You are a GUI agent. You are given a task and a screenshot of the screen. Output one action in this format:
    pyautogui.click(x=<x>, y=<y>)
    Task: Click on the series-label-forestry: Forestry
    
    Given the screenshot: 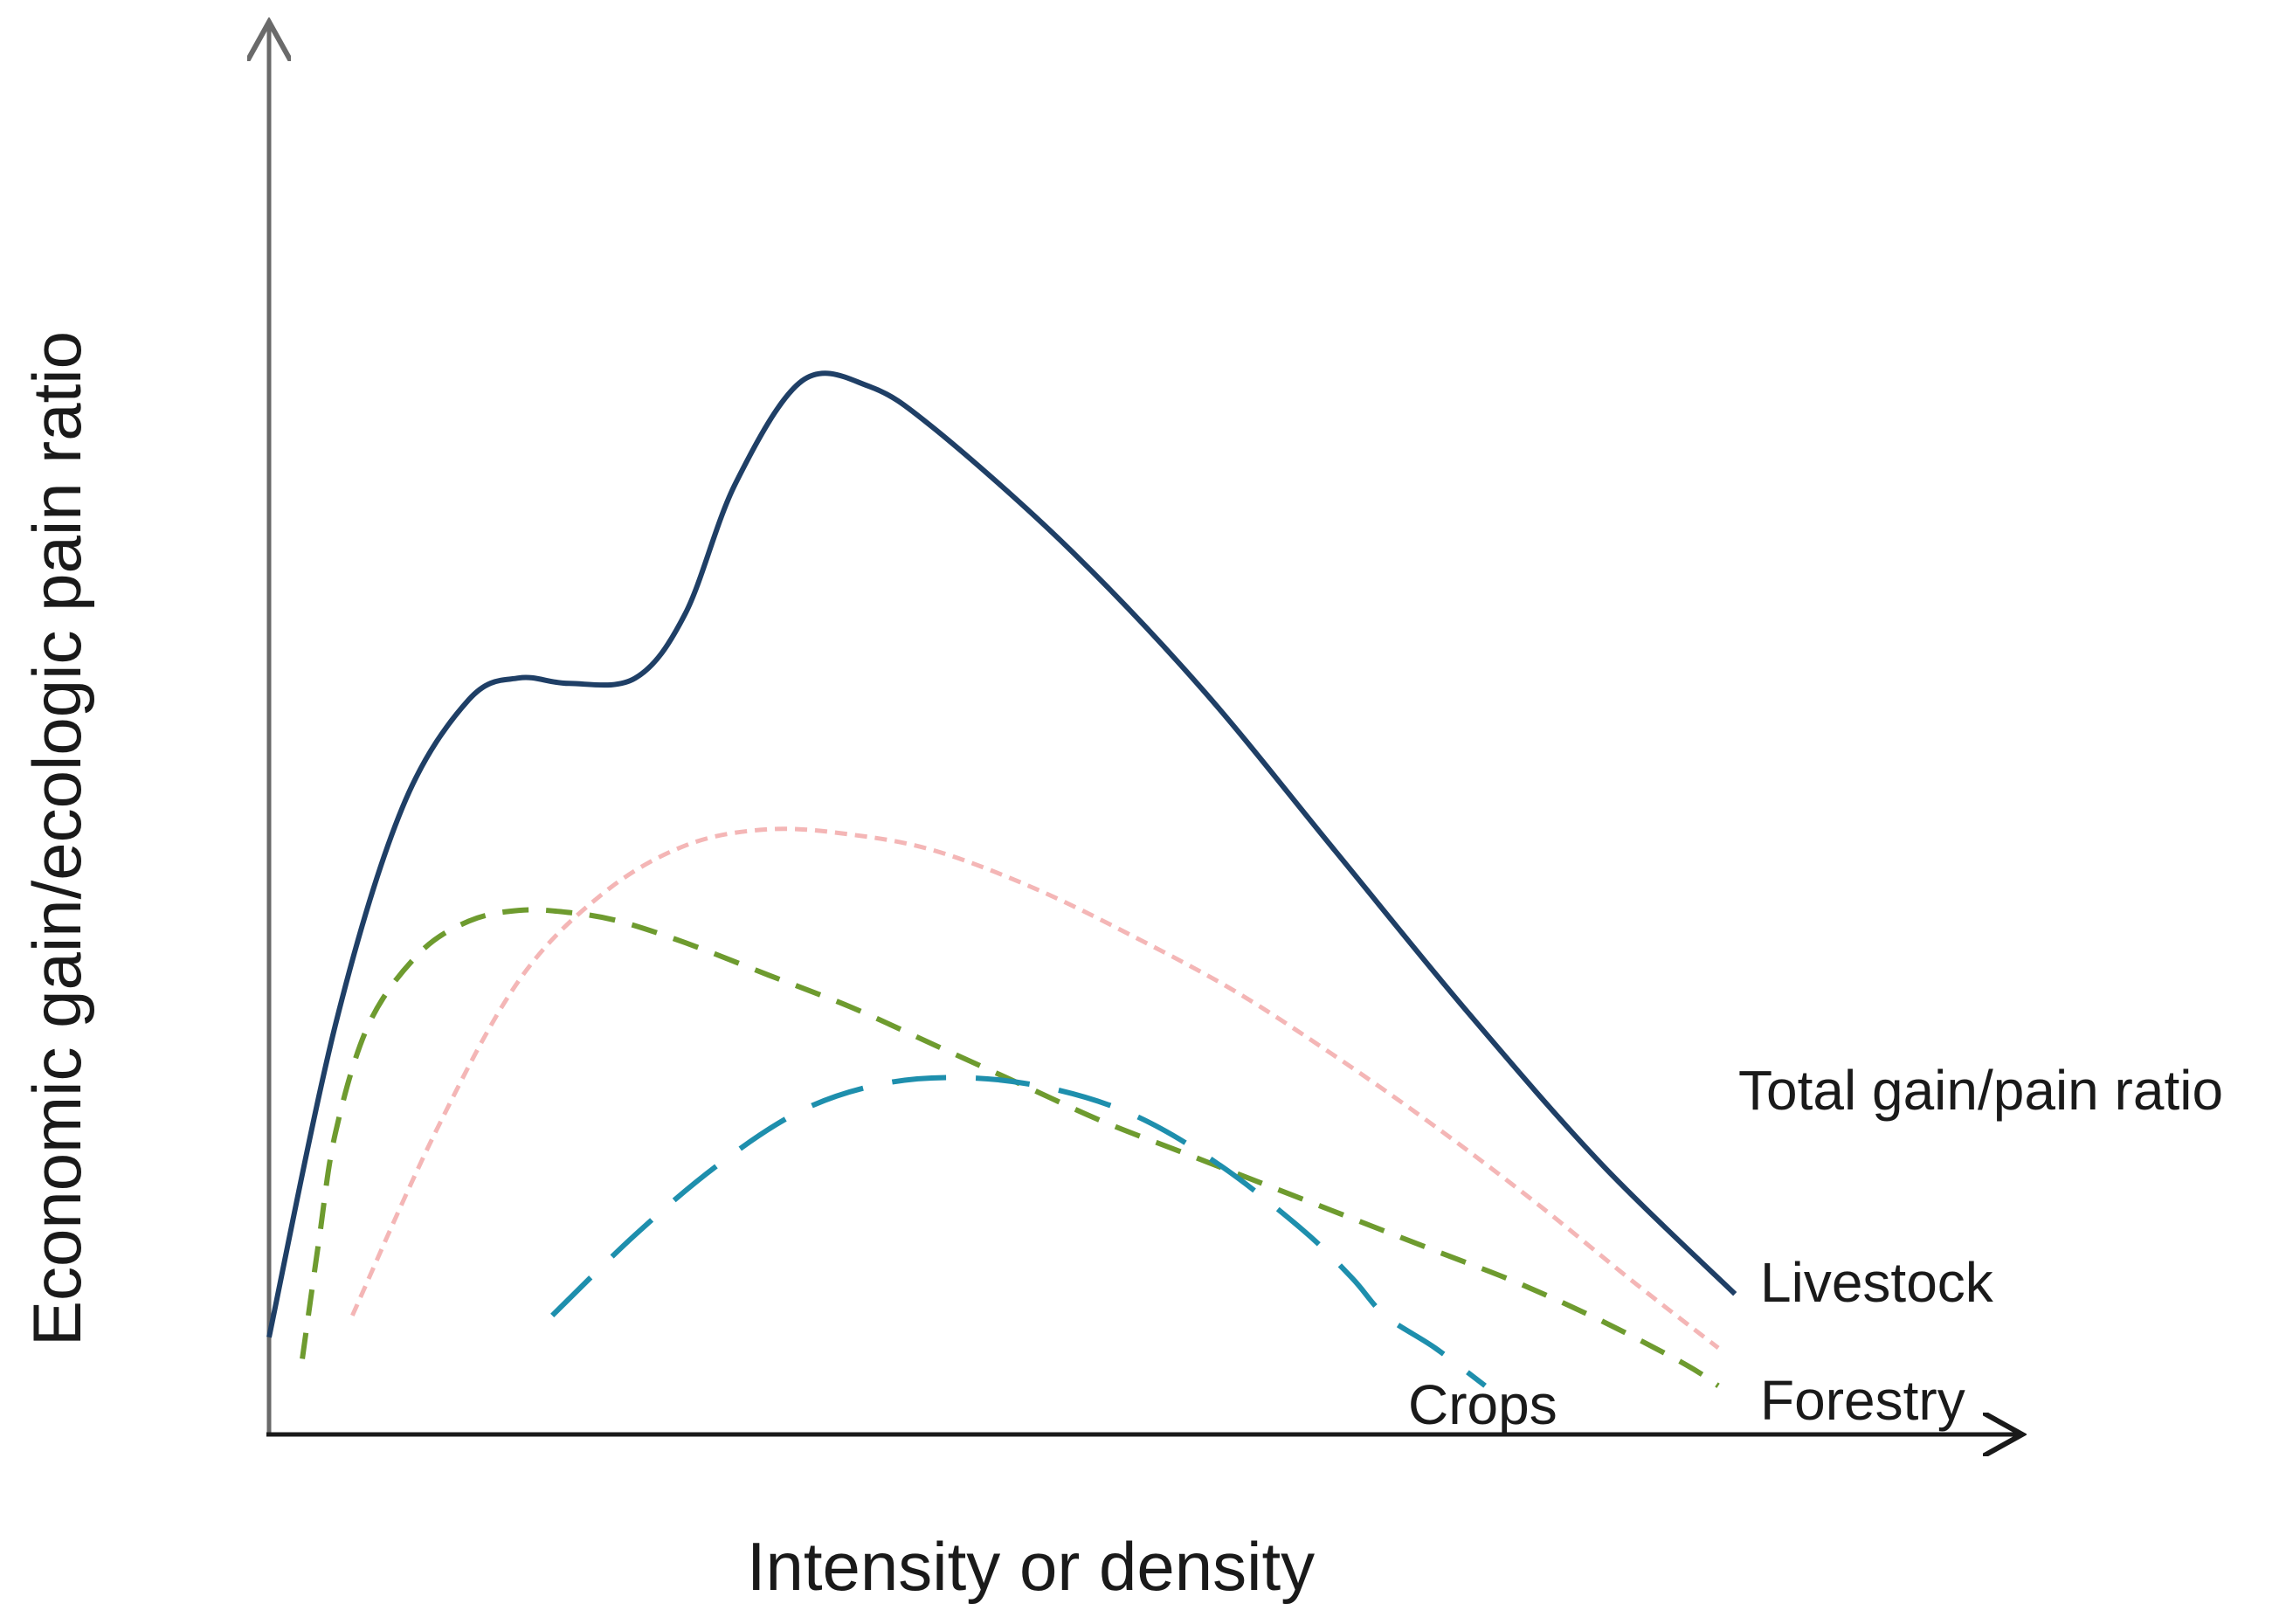 What is the action you would take?
    pyautogui.click(x=1862, y=1400)
    